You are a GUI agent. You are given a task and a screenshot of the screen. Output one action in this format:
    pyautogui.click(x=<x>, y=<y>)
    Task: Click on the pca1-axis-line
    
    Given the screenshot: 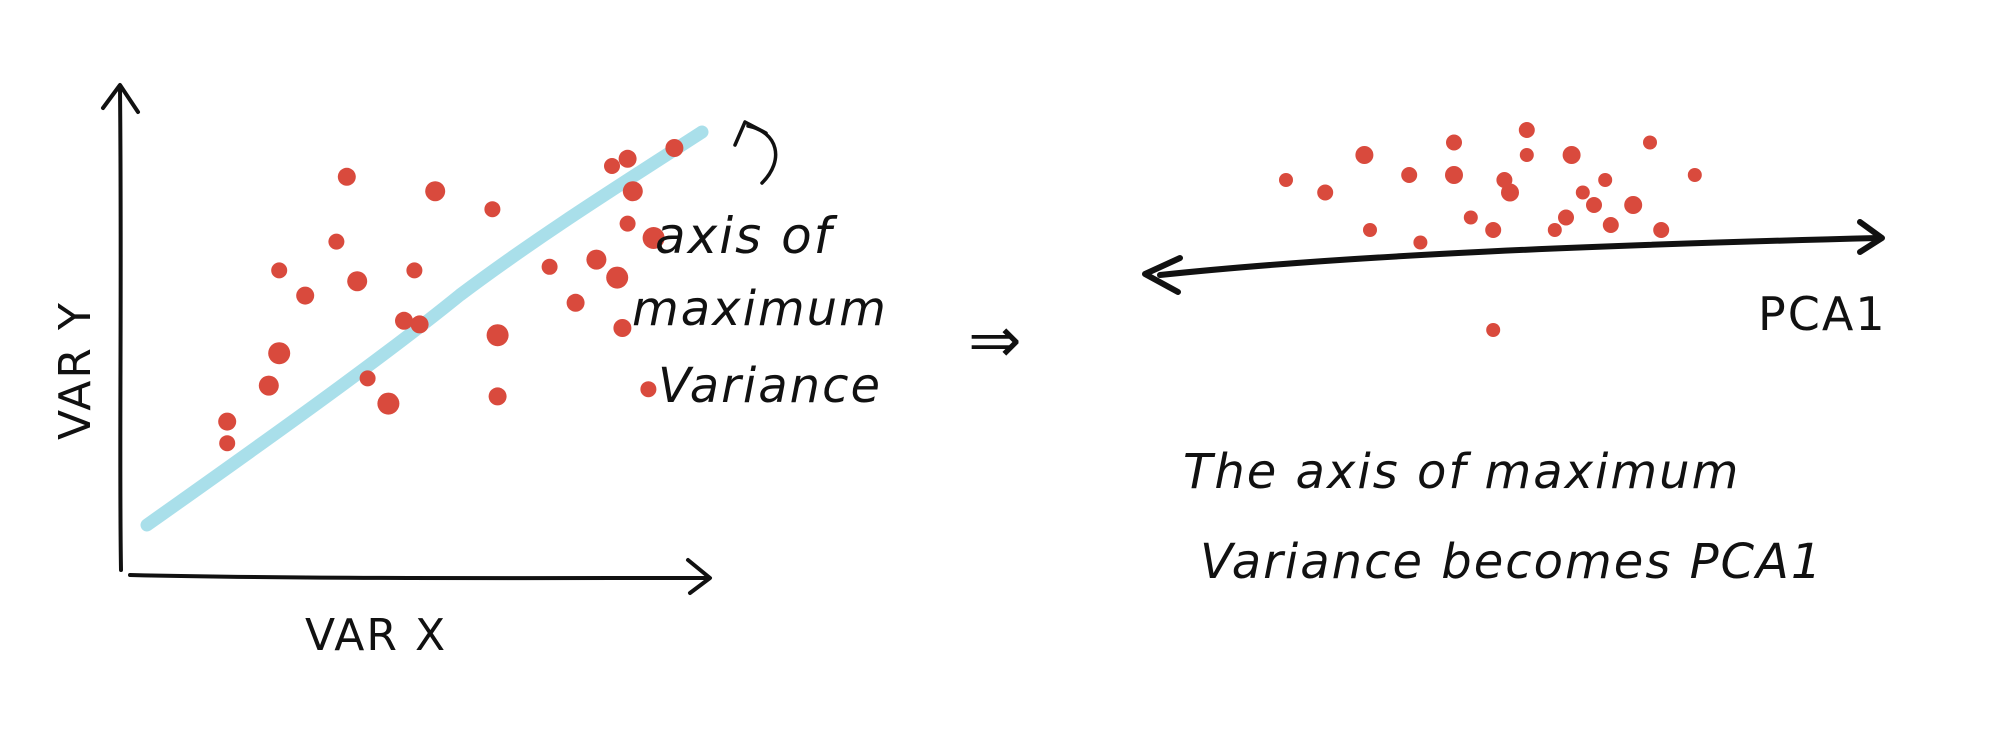 What is the action you would take?
    pyautogui.click(x=1519, y=256)
    